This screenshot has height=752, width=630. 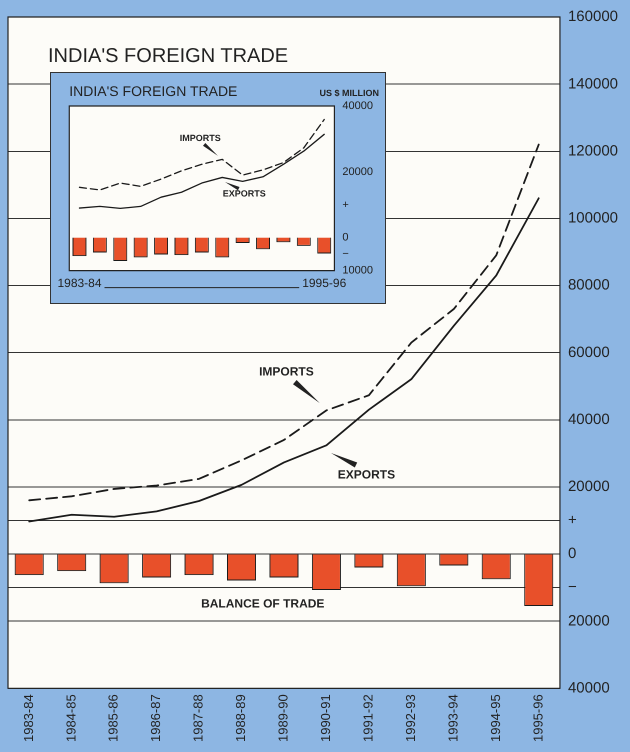 I want to click on y-tick-label: 160000, so click(x=593, y=17).